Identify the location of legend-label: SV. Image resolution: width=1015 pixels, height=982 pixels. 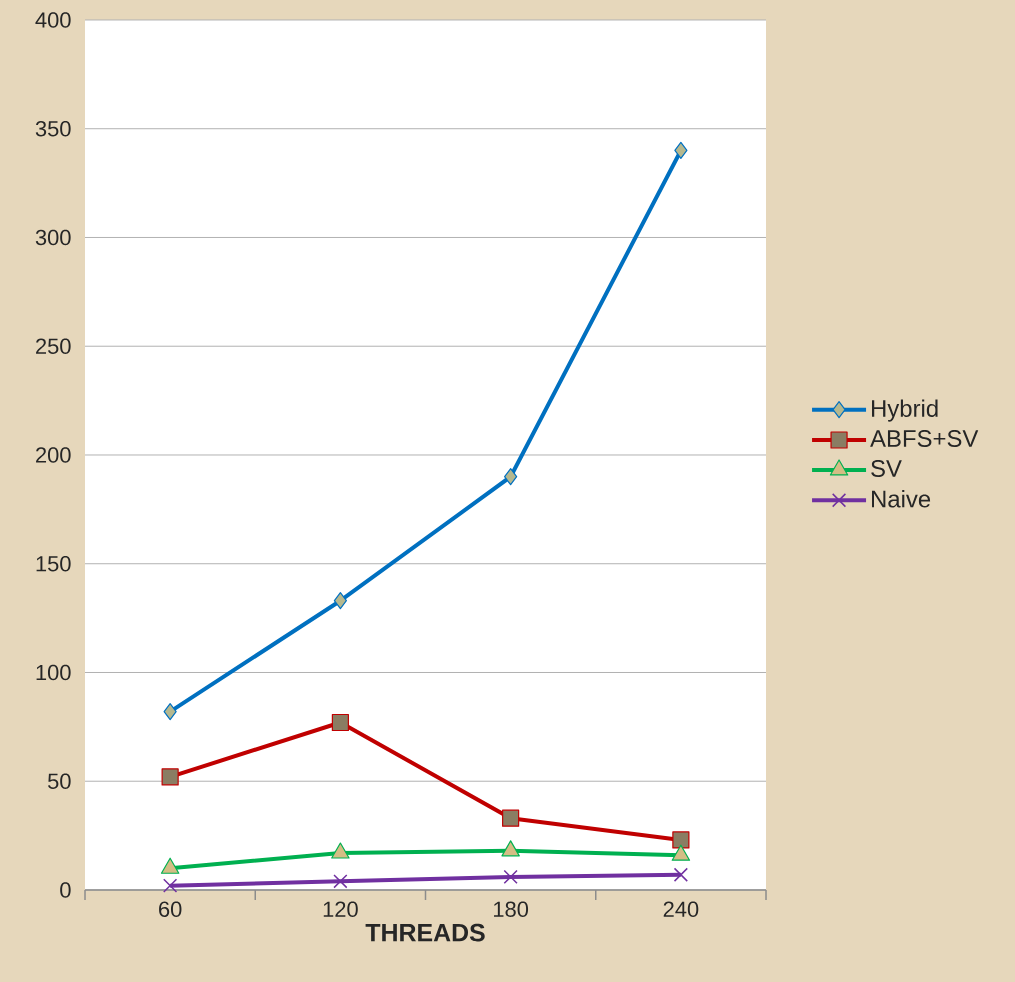
(886, 468).